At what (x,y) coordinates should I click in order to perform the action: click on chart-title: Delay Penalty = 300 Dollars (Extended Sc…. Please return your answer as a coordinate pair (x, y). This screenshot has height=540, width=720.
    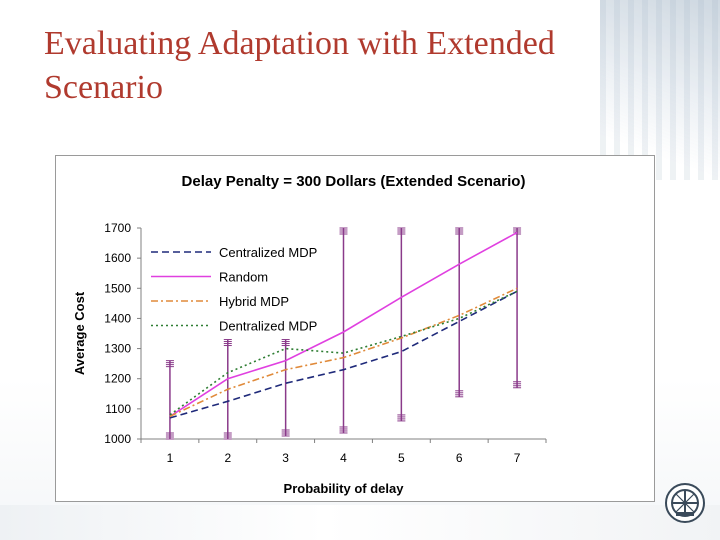
    Looking at the image, I should click on (354, 181).